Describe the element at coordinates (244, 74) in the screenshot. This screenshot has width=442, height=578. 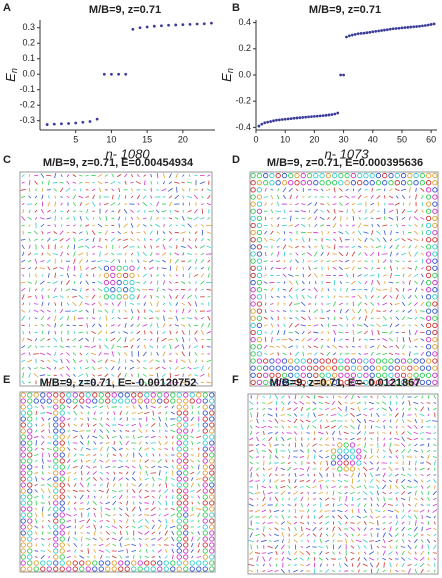
I see `y-tick-label: 0.0` at that location.